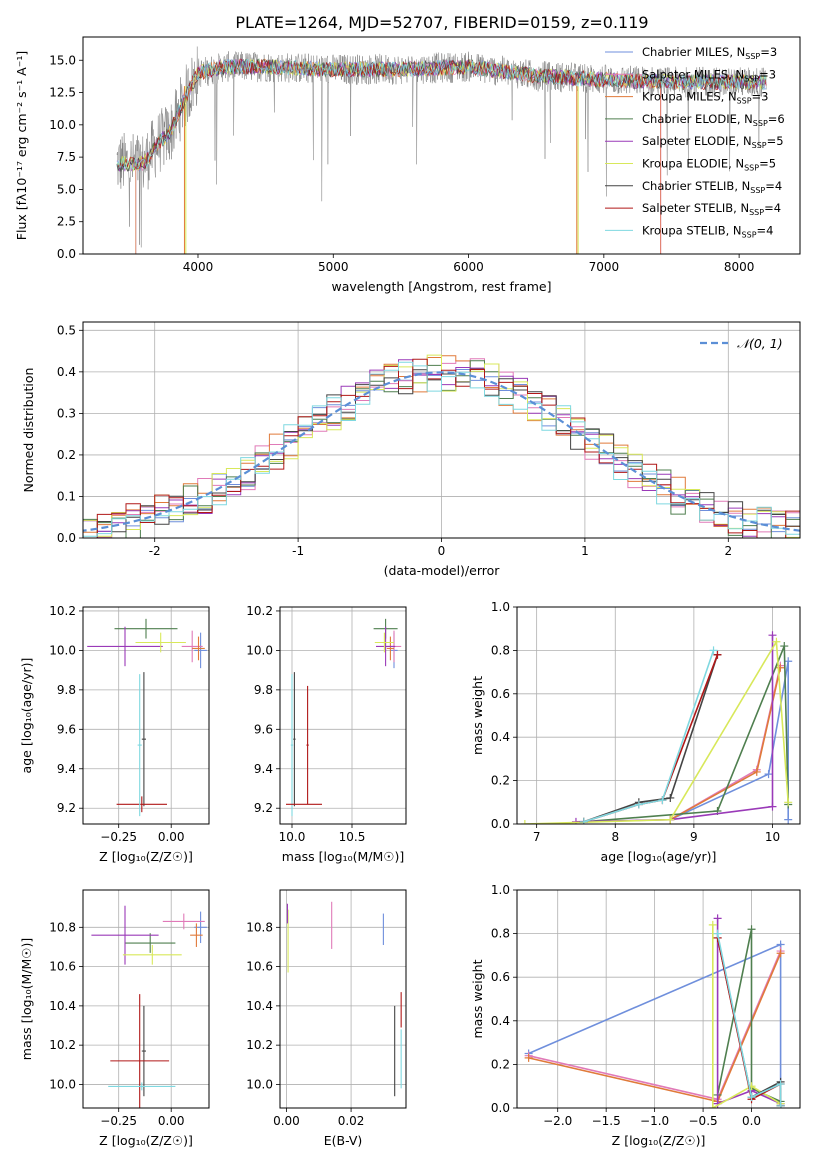 The image size is (819, 1170). What do you see at coordinates (66, 157) in the screenshot?
I see `spectrum-ytick-label: 7.5` at bounding box center [66, 157].